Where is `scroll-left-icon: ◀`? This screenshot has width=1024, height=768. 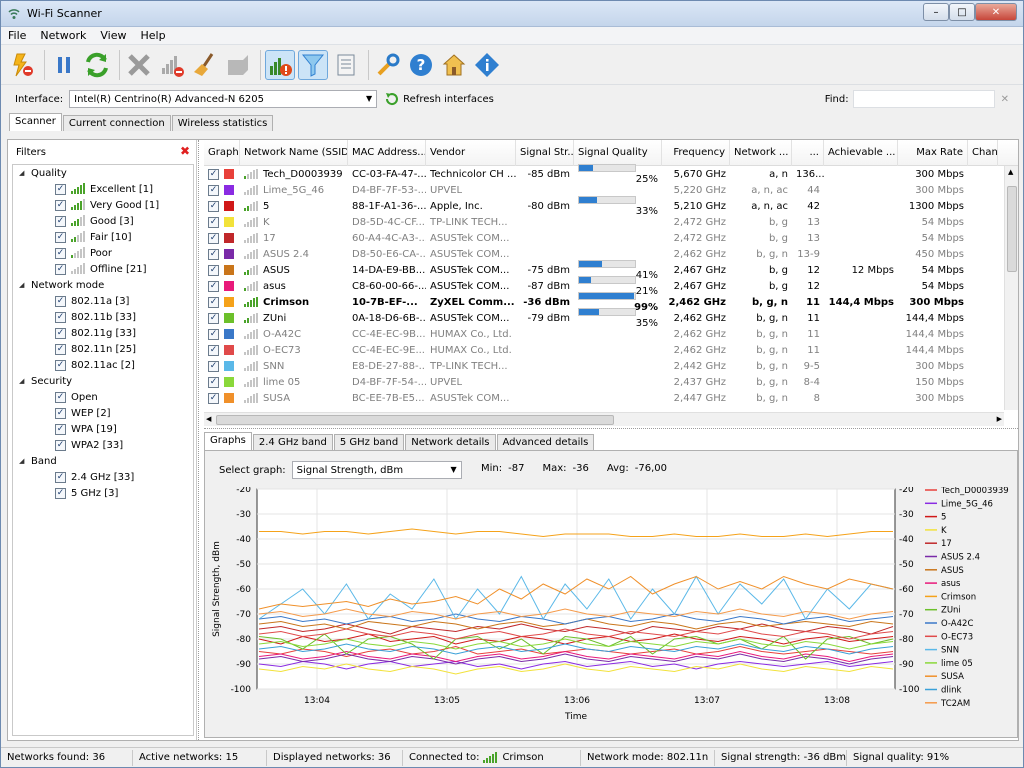 scroll-left-icon: ◀ is located at coordinates (209, 419).